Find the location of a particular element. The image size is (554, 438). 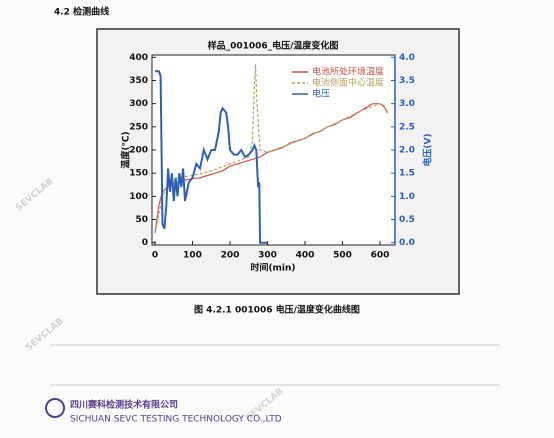

legend-label: 电池侧面中心温度 is located at coordinates (348, 83).